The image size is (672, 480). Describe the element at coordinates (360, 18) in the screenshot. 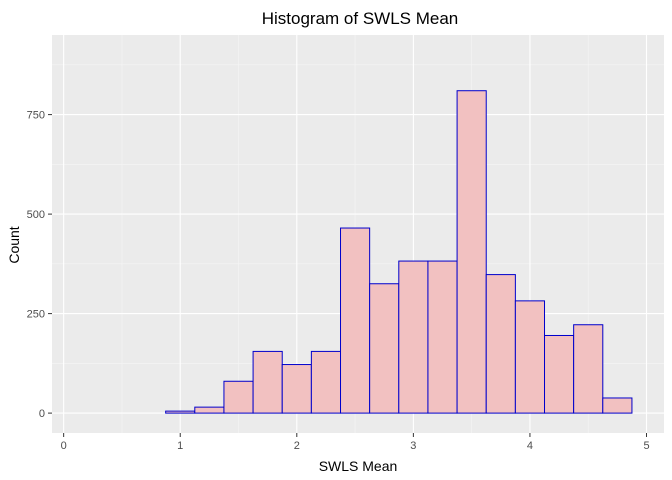

I see `chart-title: Histogram of SWLS Mean` at that location.